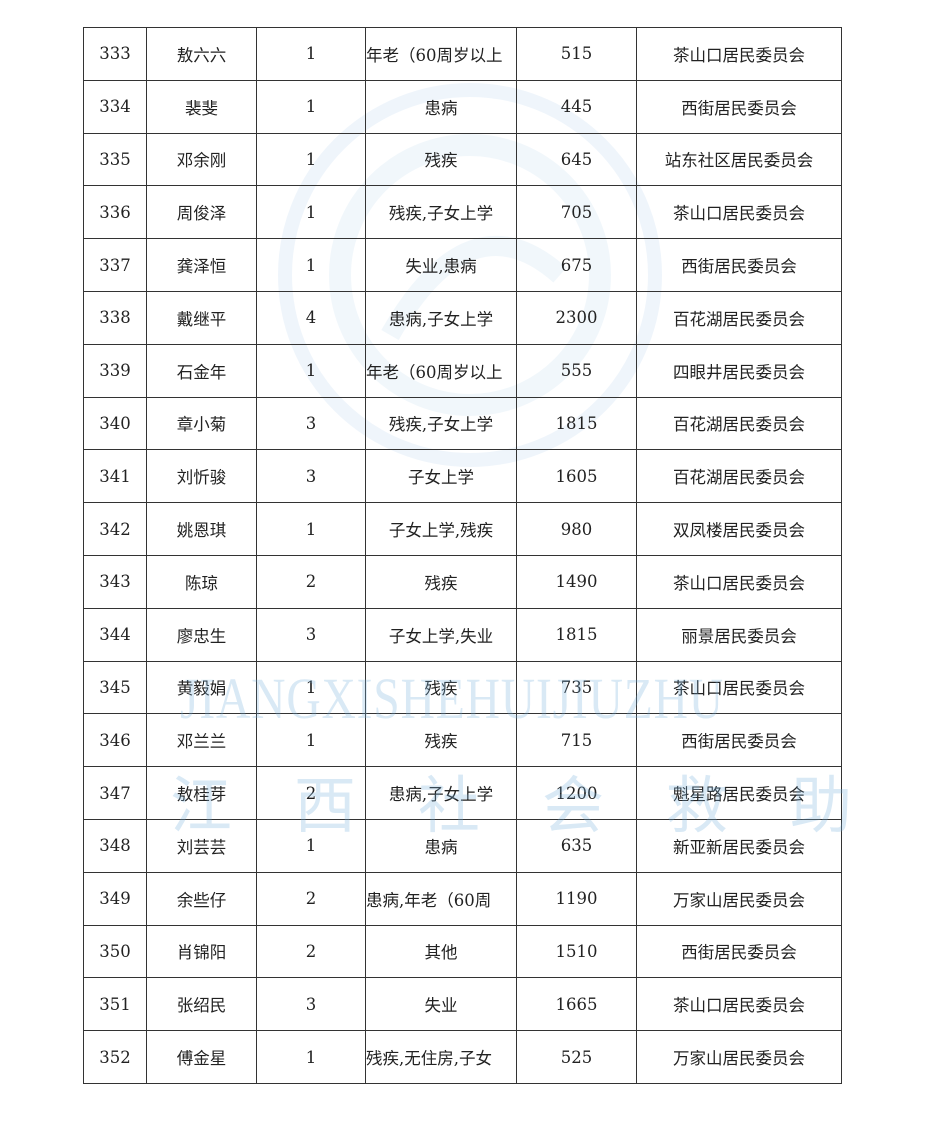  What do you see at coordinates (462, 317) in the screenshot?
I see `table-row: 338 戴继平 4 患病,子女上学 2300 百花湖居民委员会` at bounding box center [462, 317].